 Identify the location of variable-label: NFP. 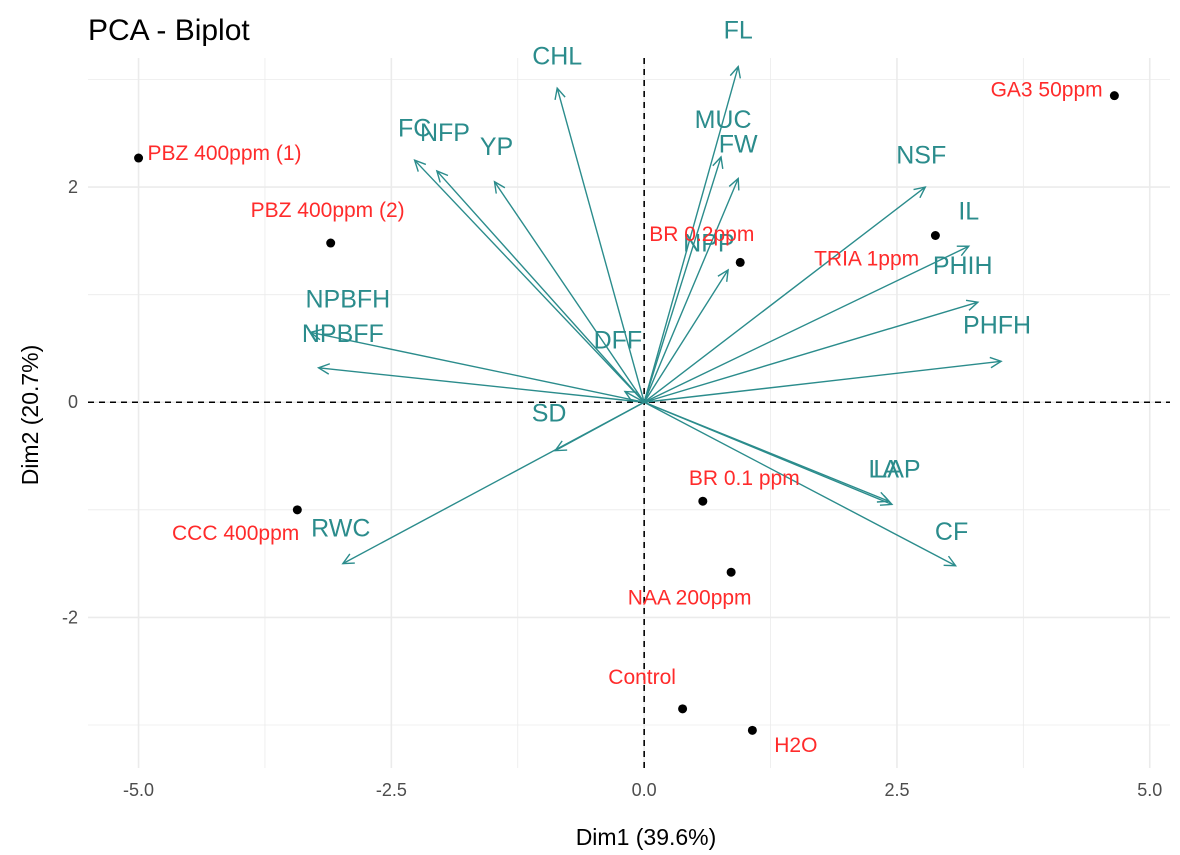
(445, 133).